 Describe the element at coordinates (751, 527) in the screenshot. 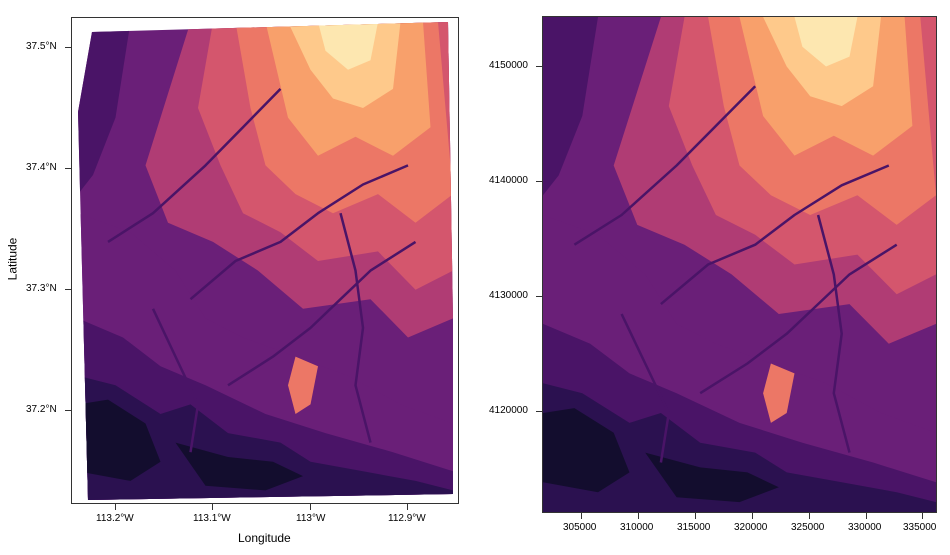

I see `x-tick-label: 320000` at that location.